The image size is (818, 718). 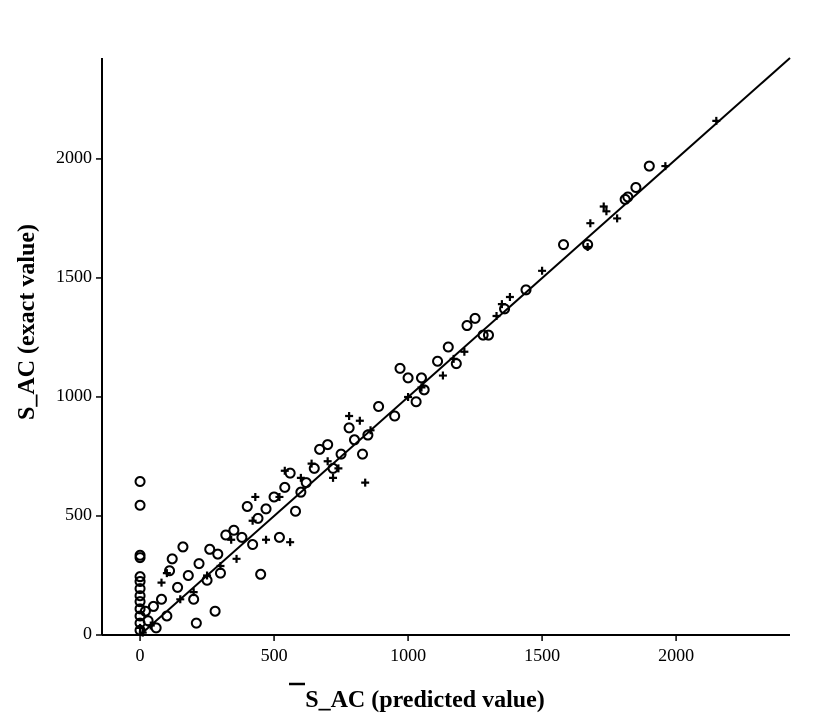 What do you see at coordinates (74, 276) in the screenshot?
I see `y-tick-label: 1500` at bounding box center [74, 276].